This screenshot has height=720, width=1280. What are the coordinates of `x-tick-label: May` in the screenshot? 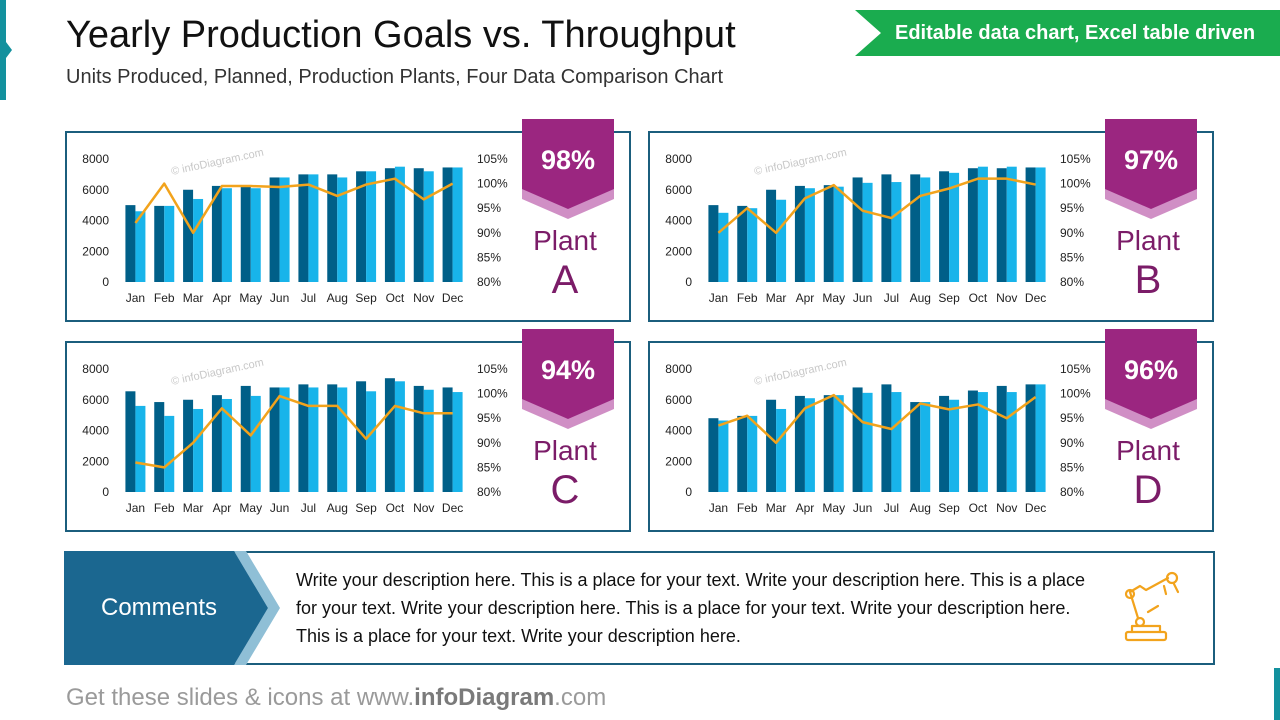 It's located at (250, 508).